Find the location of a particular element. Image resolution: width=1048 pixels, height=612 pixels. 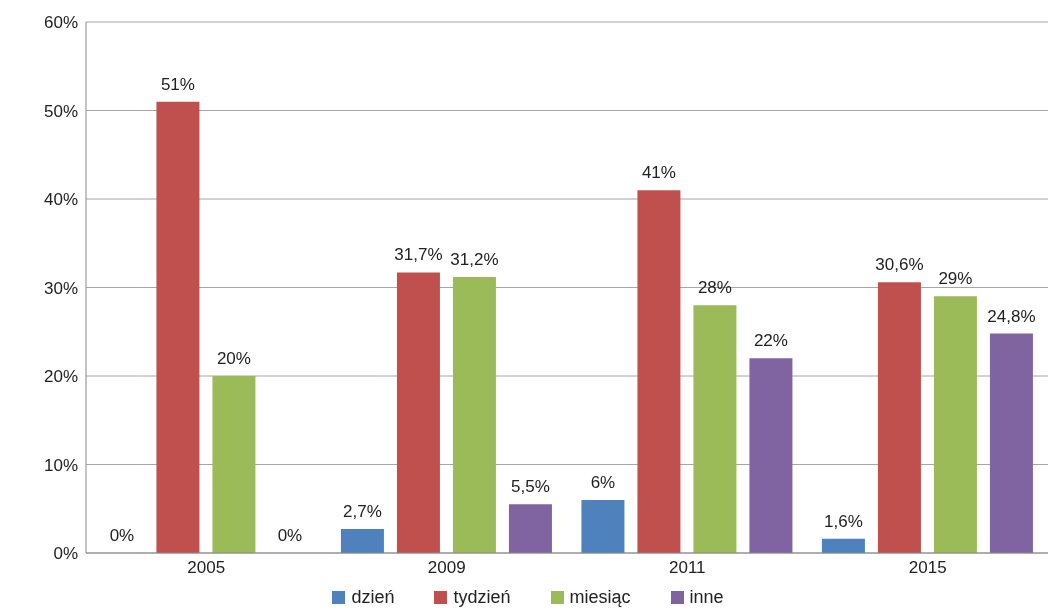

data-label: 20% is located at coordinates (233, 358).